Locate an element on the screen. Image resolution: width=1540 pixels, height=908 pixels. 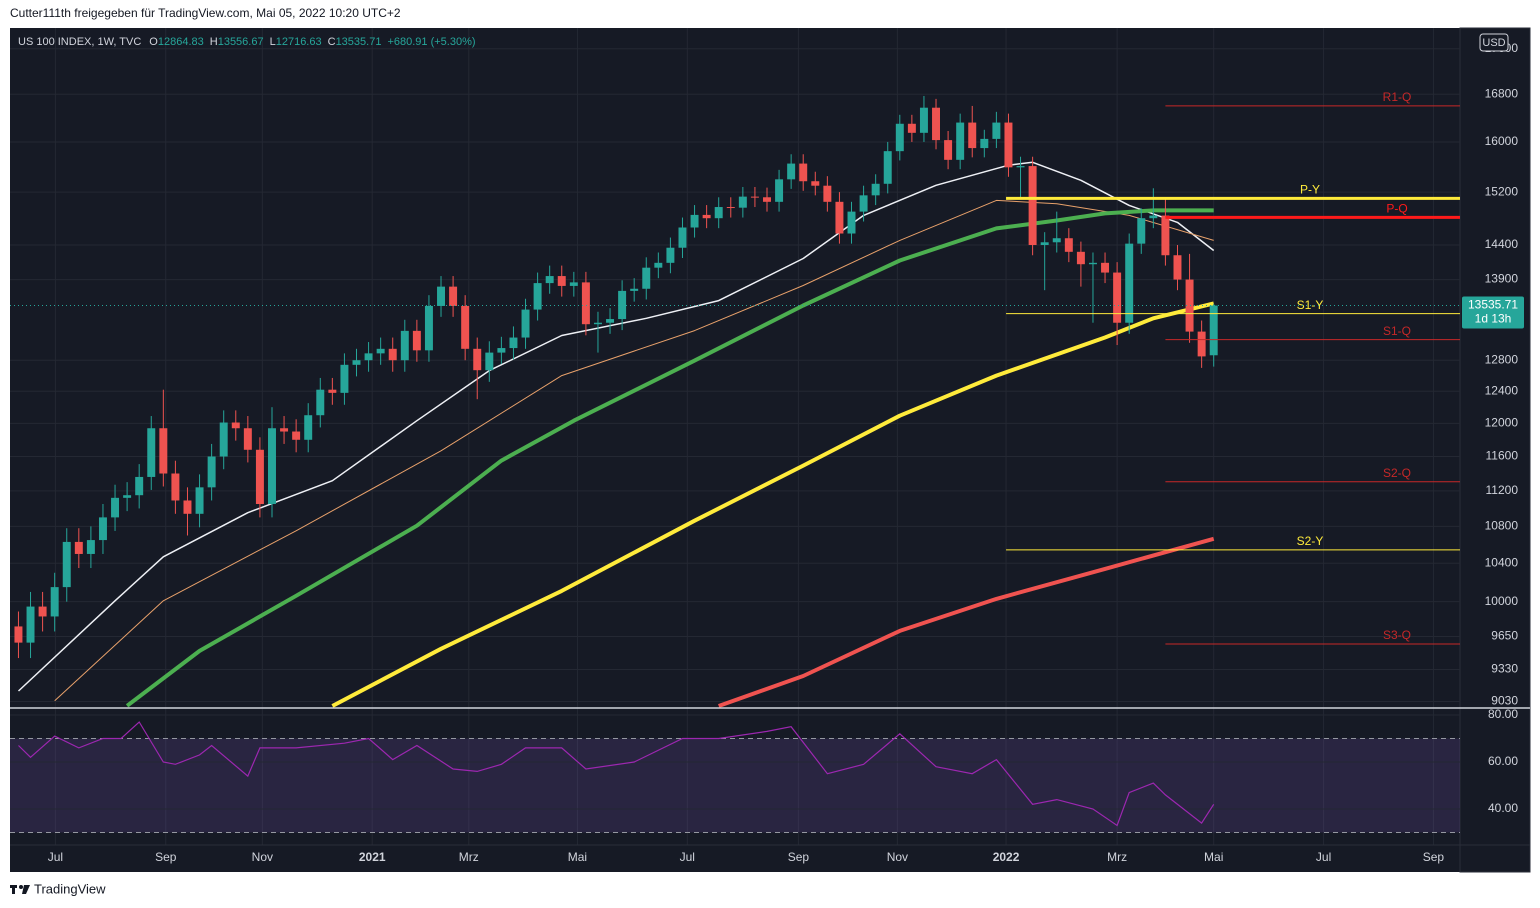
pivot-label: P-Y is located at coordinates (1310, 189).